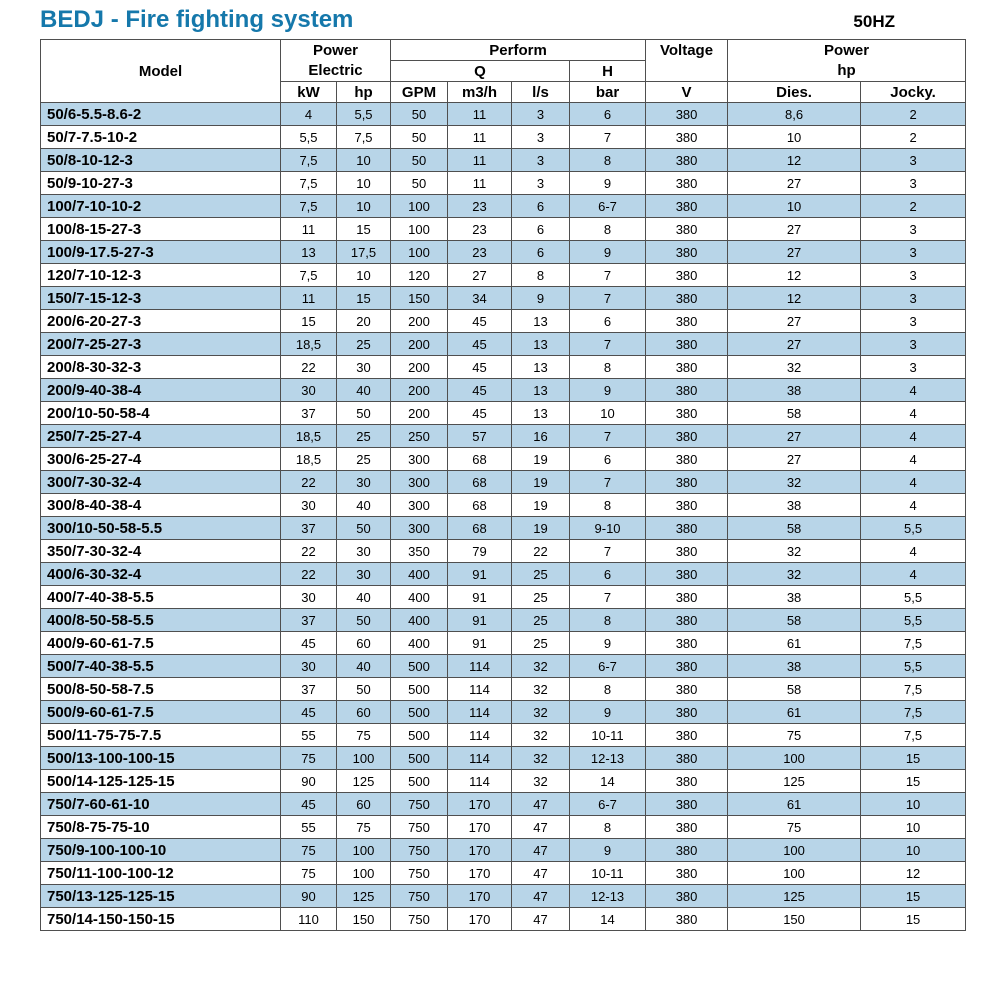 This screenshot has height=1000, width=1000. Describe the element at coordinates (160, 574) in the screenshot. I see `model-cell: 400/6-30-32-4` at that location.